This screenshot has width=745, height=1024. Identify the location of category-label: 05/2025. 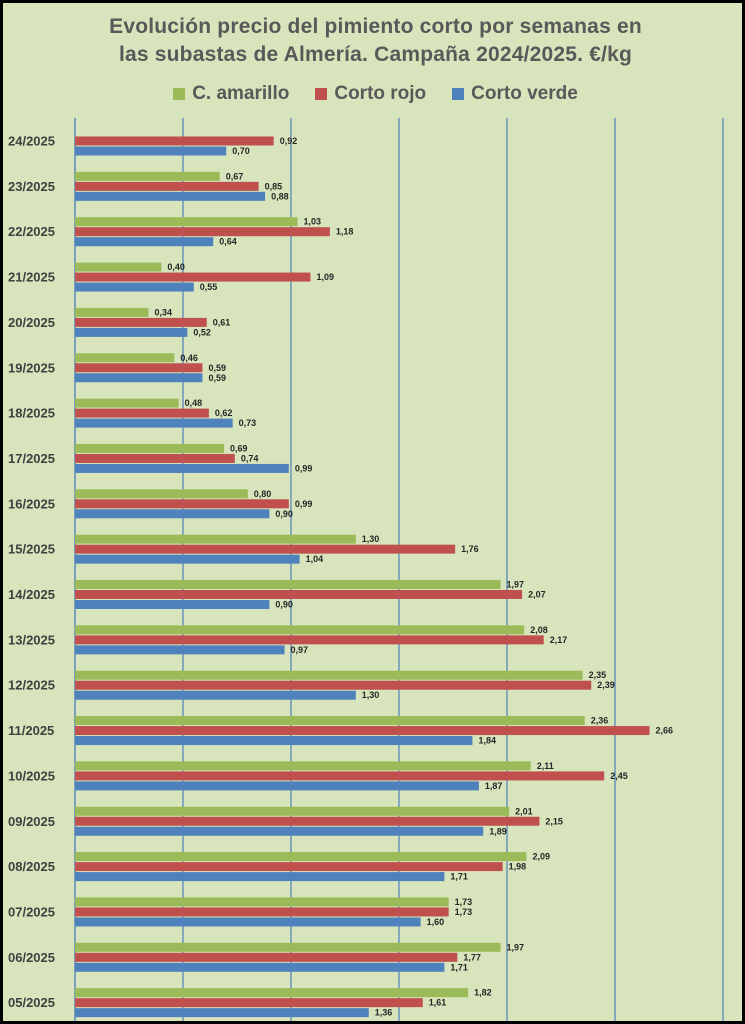
(31, 1002).